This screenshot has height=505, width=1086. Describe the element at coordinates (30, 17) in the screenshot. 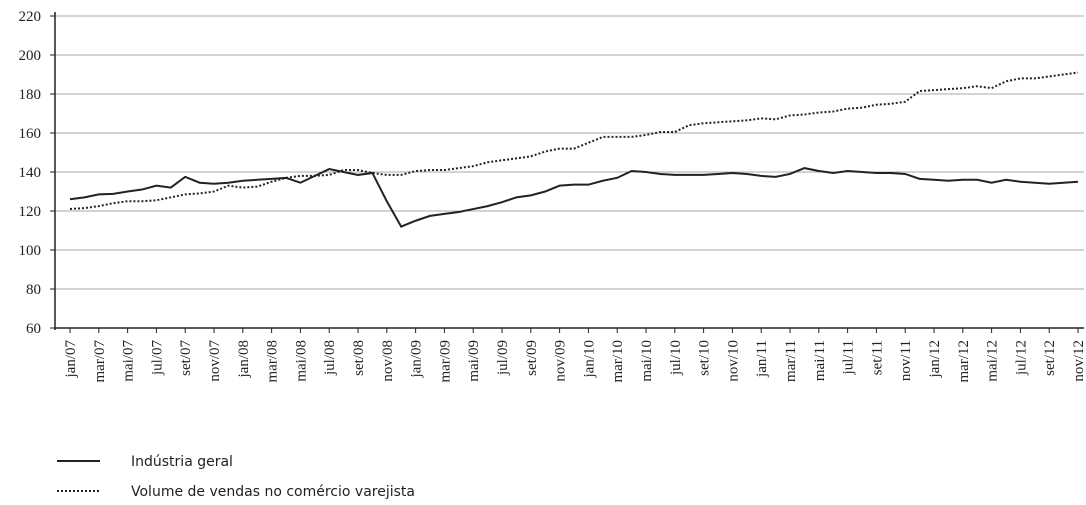

I see `y-tick-label: 220` at that location.